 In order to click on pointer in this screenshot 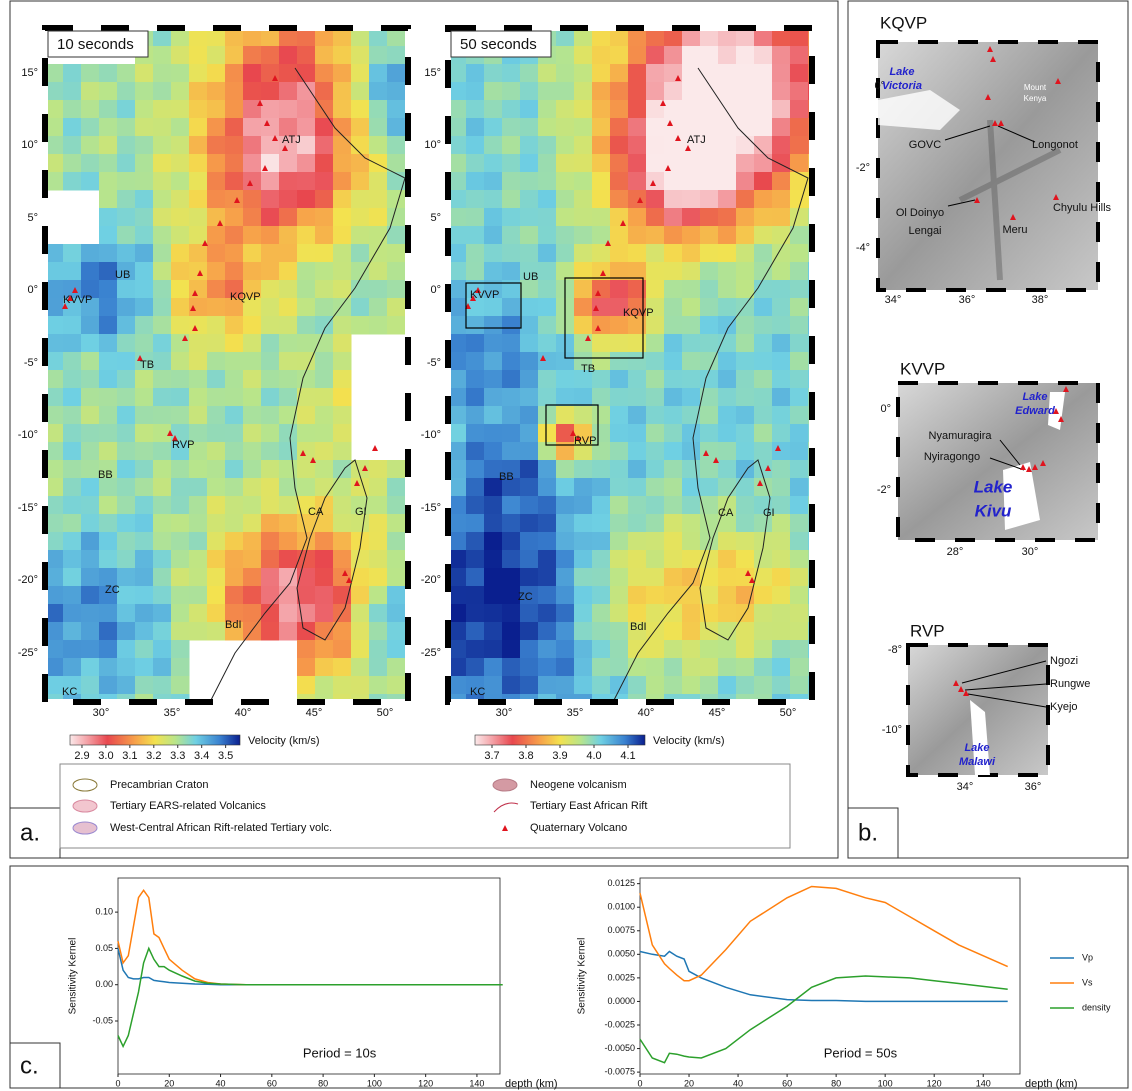, I will do `click(990, 166)`.